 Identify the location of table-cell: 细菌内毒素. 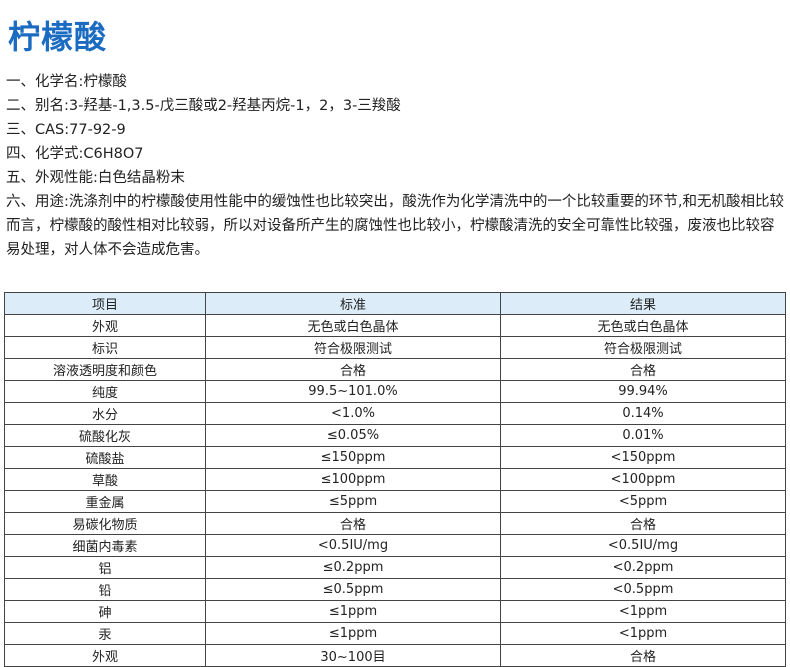
(105, 545).